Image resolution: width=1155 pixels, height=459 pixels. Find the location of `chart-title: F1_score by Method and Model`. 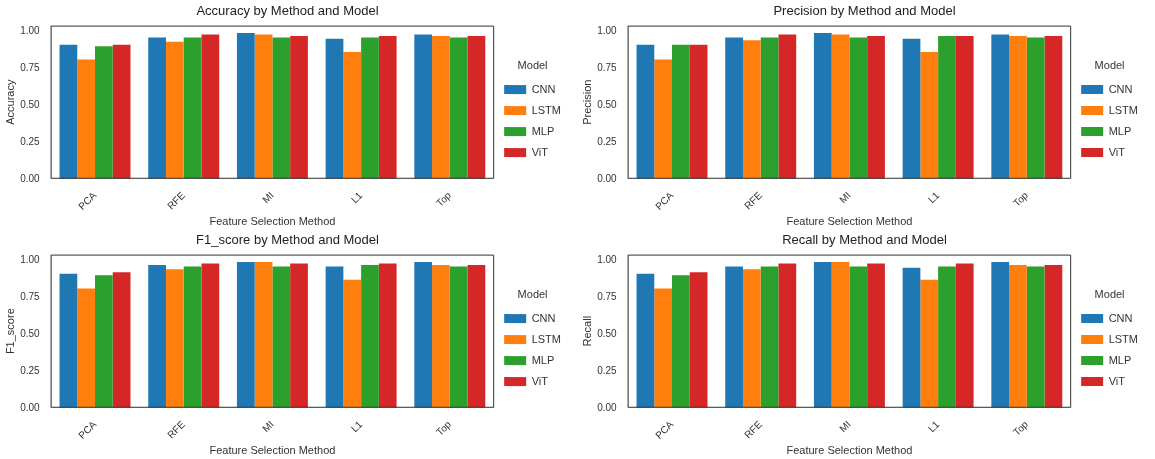

chart-title: F1_score by Method and Model is located at coordinates (288, 240).